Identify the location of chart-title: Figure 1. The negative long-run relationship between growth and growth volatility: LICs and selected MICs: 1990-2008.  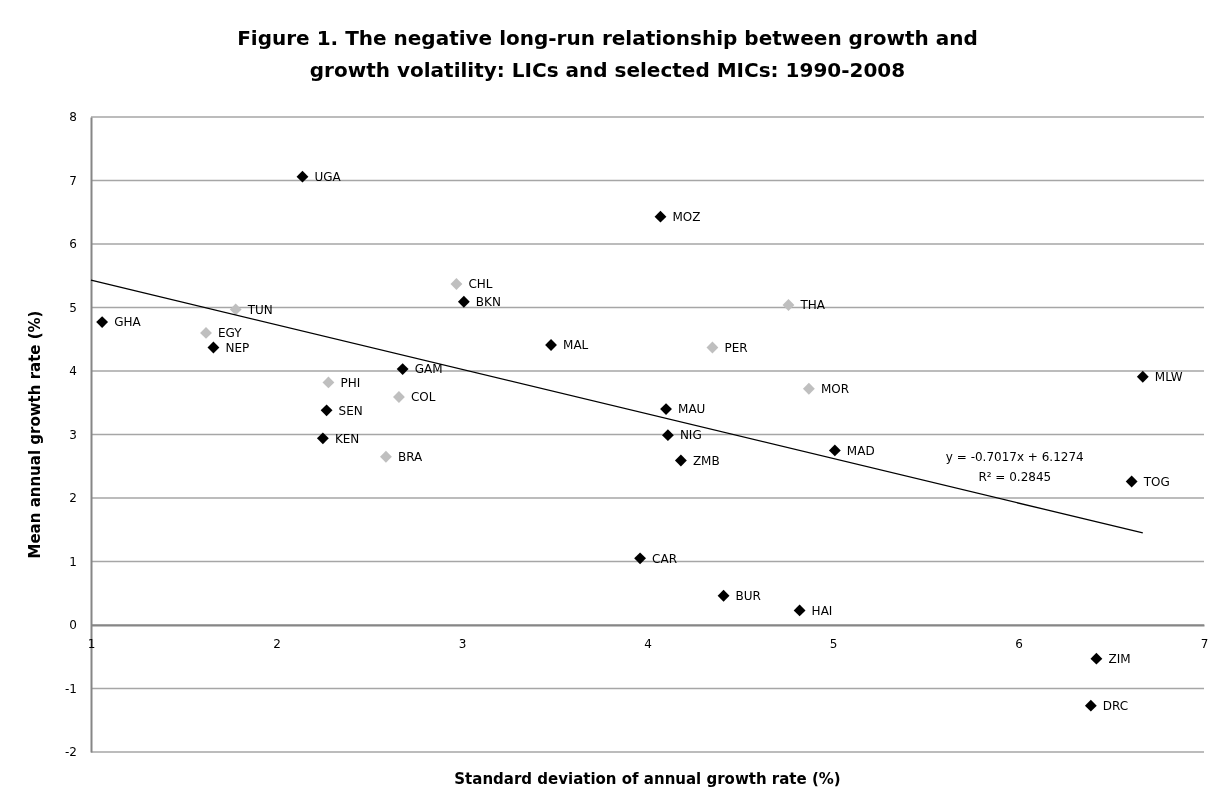
(607, 54).